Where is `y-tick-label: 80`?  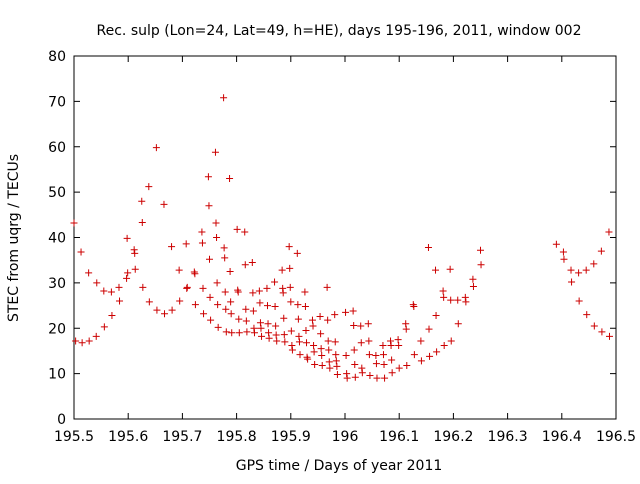
y-tick-label: 80 is located at coordinates (57, 57).